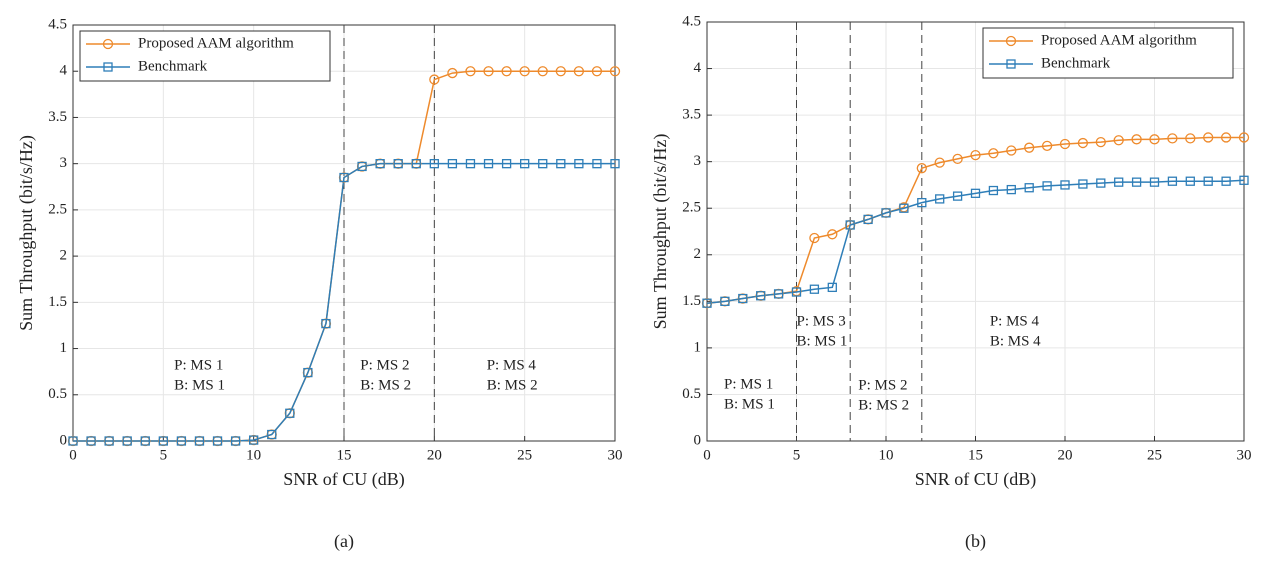 The height and width of the screenshot is (569, 1270). Describe the element at coordinates (976, 479) in the screenshot. I see `x-axis-label: SNR of CU (dB)` at that location.